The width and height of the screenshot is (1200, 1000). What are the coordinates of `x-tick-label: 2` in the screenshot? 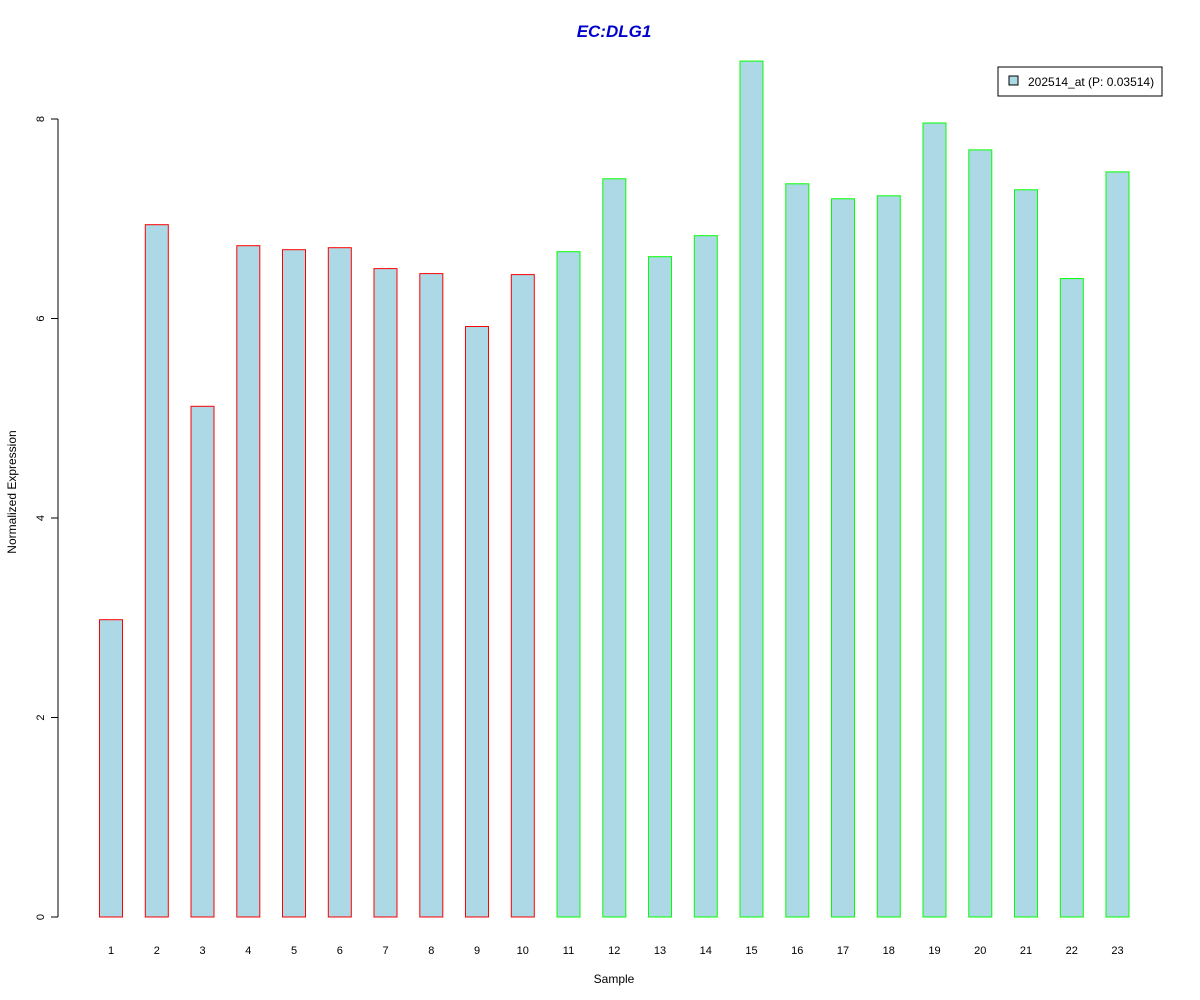 It's located at (157, 951).